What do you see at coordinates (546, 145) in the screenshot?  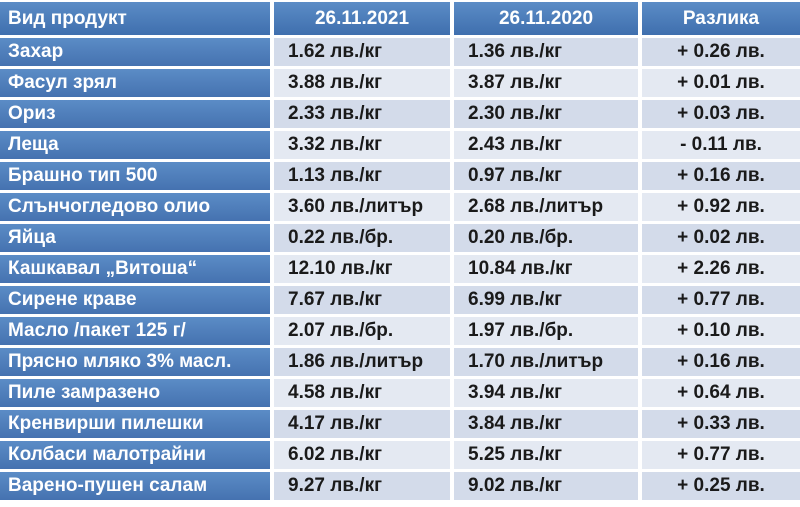 I see `price-cell: 2.43 лв./кг` at bounding box center [546, 145].